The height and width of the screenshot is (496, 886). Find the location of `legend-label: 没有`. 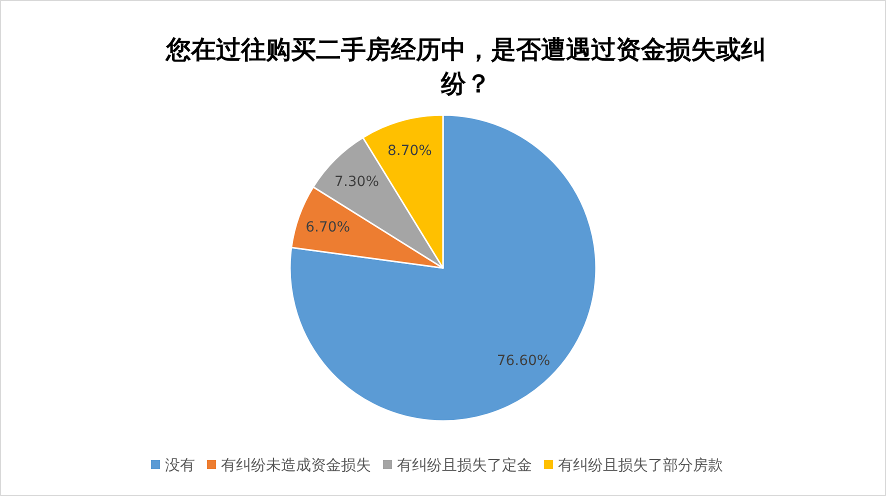

legend-label: 没有 is located at coordinates (180, 465).